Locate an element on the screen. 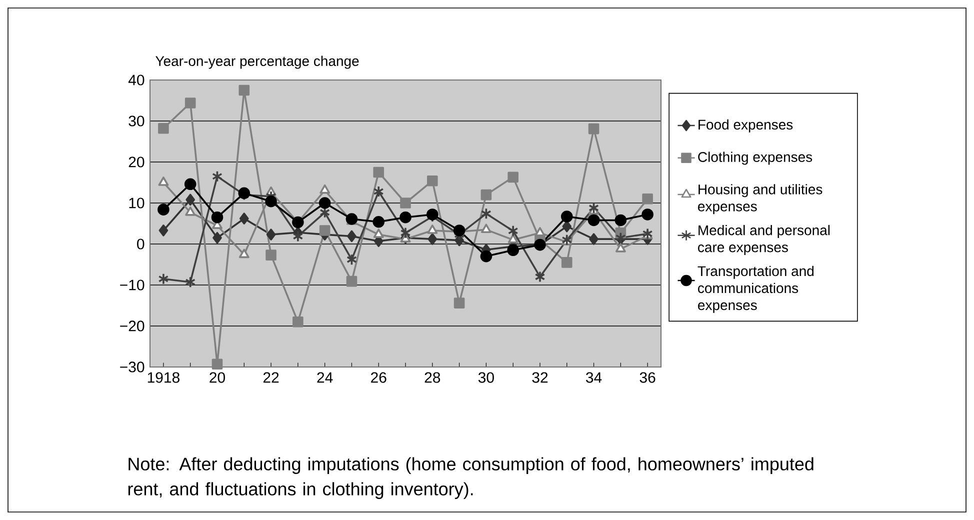 The height and width of the screenshot is (520, 974). text: Note: After deducting imputations (home consumption of food, homeowners’ imputed rent, and fluctuations in clothing inventory). is located at coordinates (471, 478).